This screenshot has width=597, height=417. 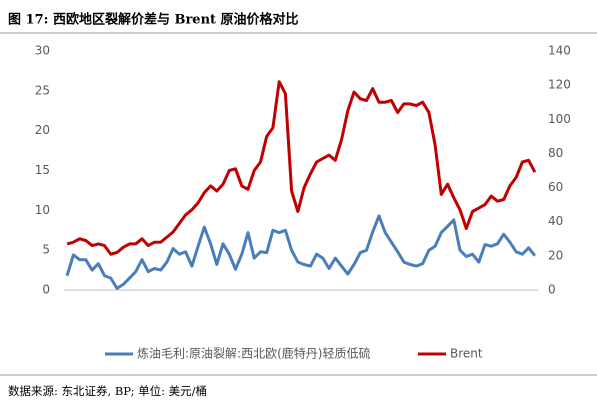 What do you see at coordinates (555, 153) in the screenshot?
I see `y2-tick-label: 80` at bounding box center [555, 153].